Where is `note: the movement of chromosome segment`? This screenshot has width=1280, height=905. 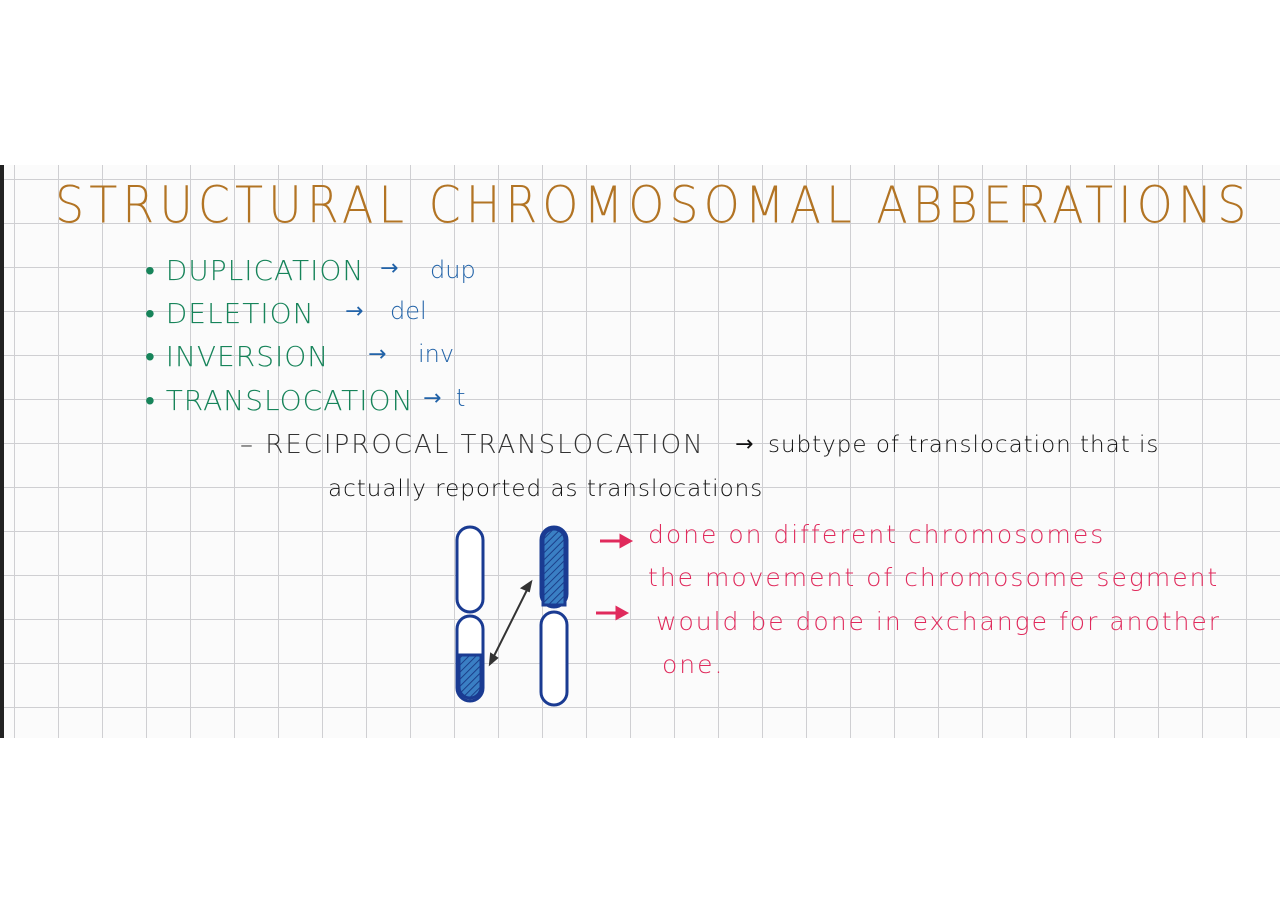
note: the movement of chromosome segment is located at coordinates (934, 577).